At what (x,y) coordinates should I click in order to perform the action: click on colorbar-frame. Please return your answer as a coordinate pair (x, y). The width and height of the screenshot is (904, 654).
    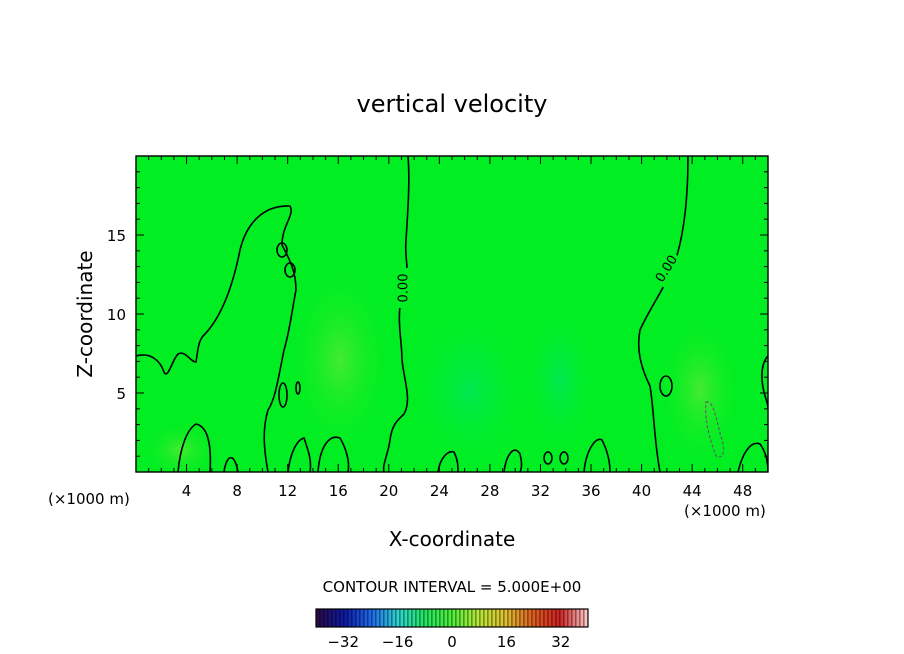
    Looking at the image, I should click on (452, 618).